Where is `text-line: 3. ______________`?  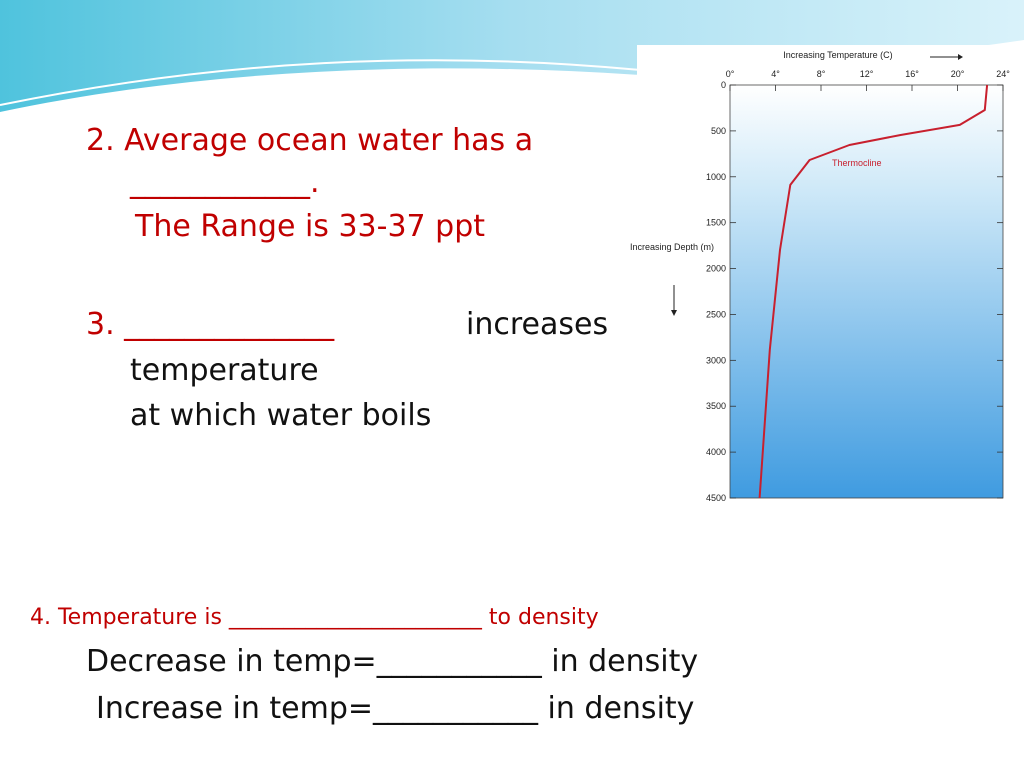 text-line: 3. ______________ is located at coordinates (210, 324).